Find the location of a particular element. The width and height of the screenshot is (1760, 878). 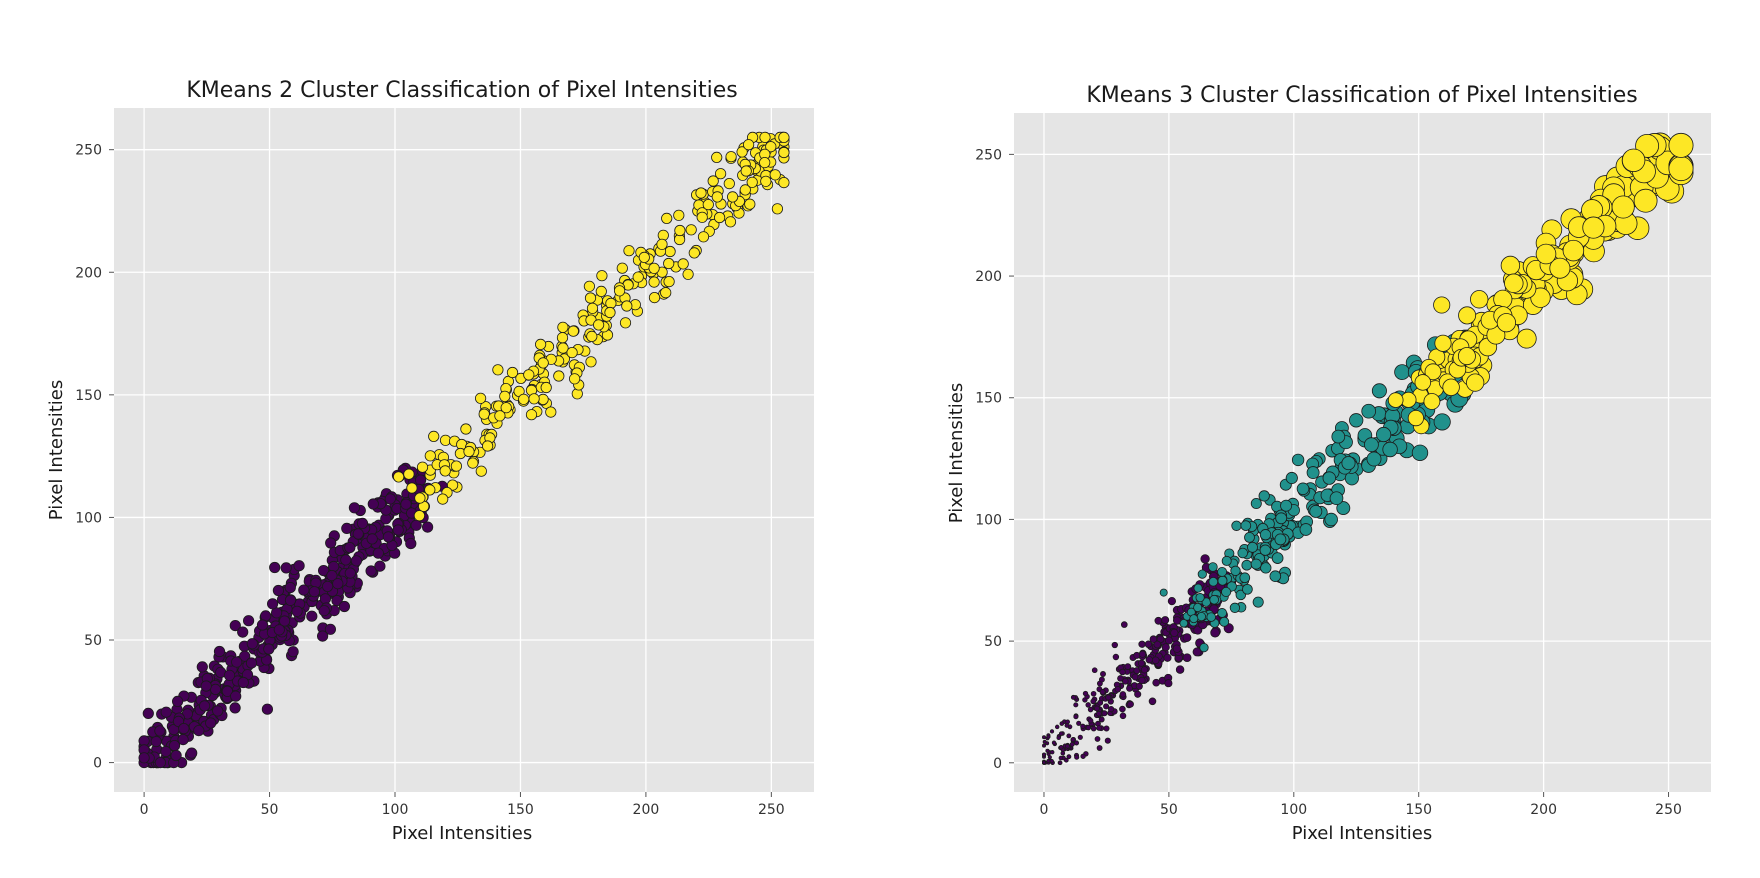

x-tick-label: 250 is located at coordinates (1668, 810).